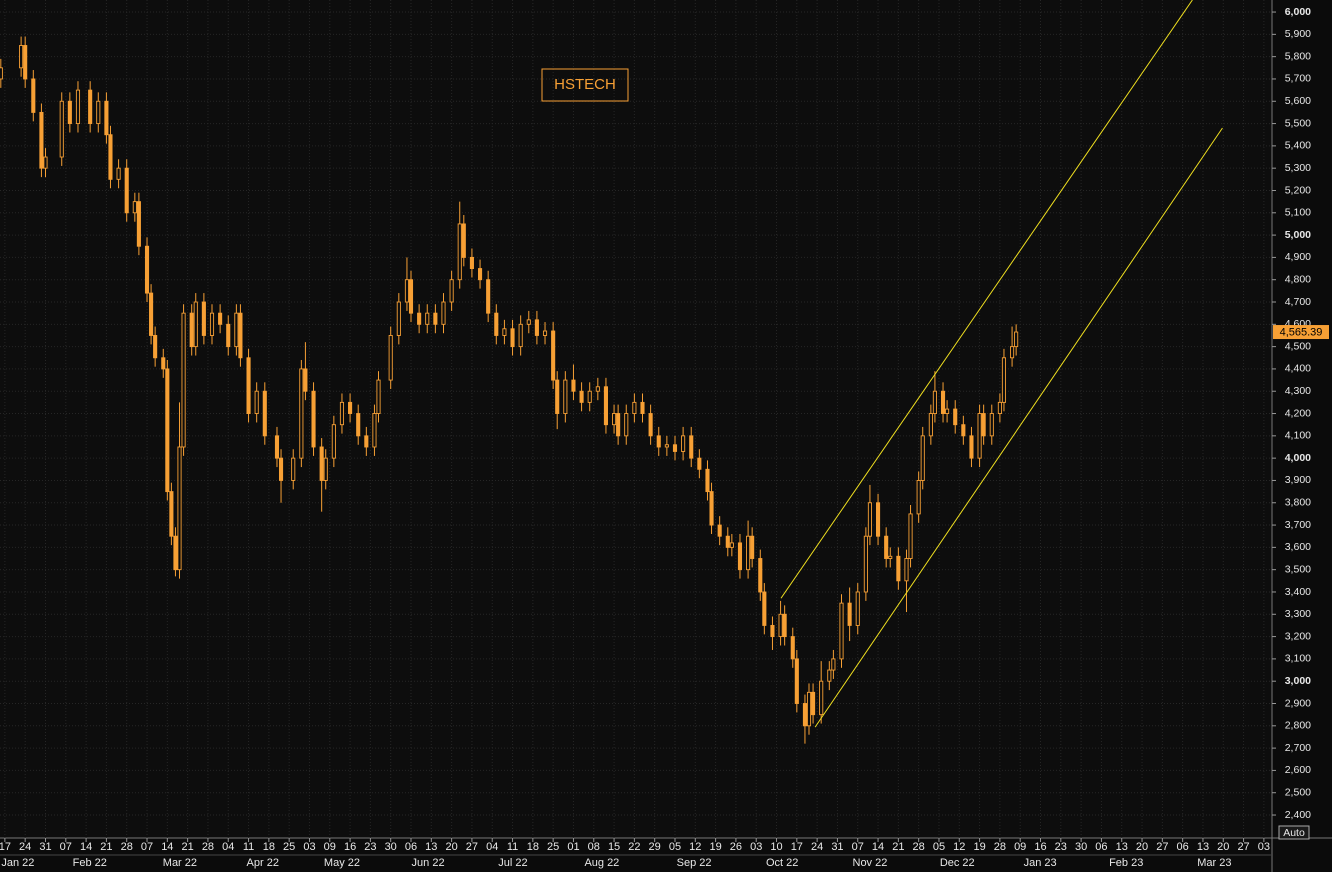  What do you see at coordinates (1040, 847) in the screenshot?
I see `x-tick-label: 16` at bounding box center [1040, 847].